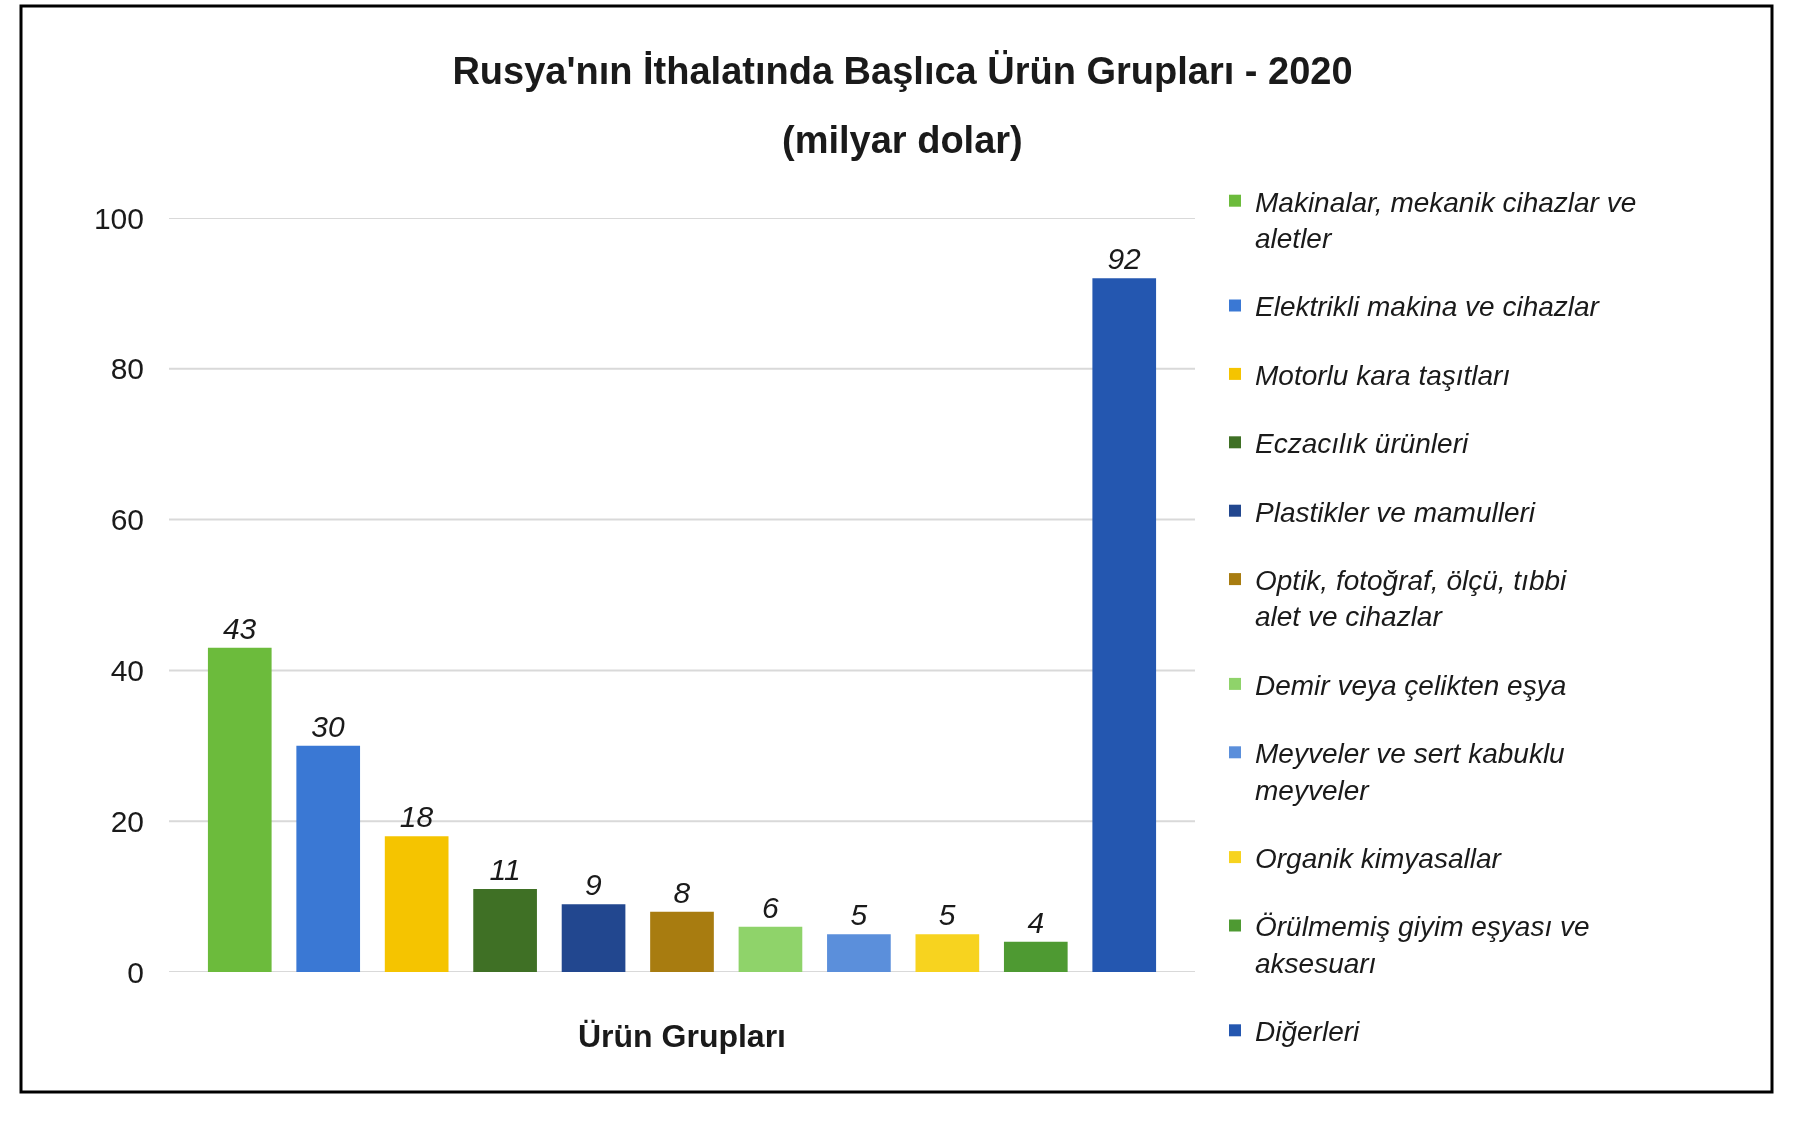  I want to click on data-label: 30, so click(328, 726).